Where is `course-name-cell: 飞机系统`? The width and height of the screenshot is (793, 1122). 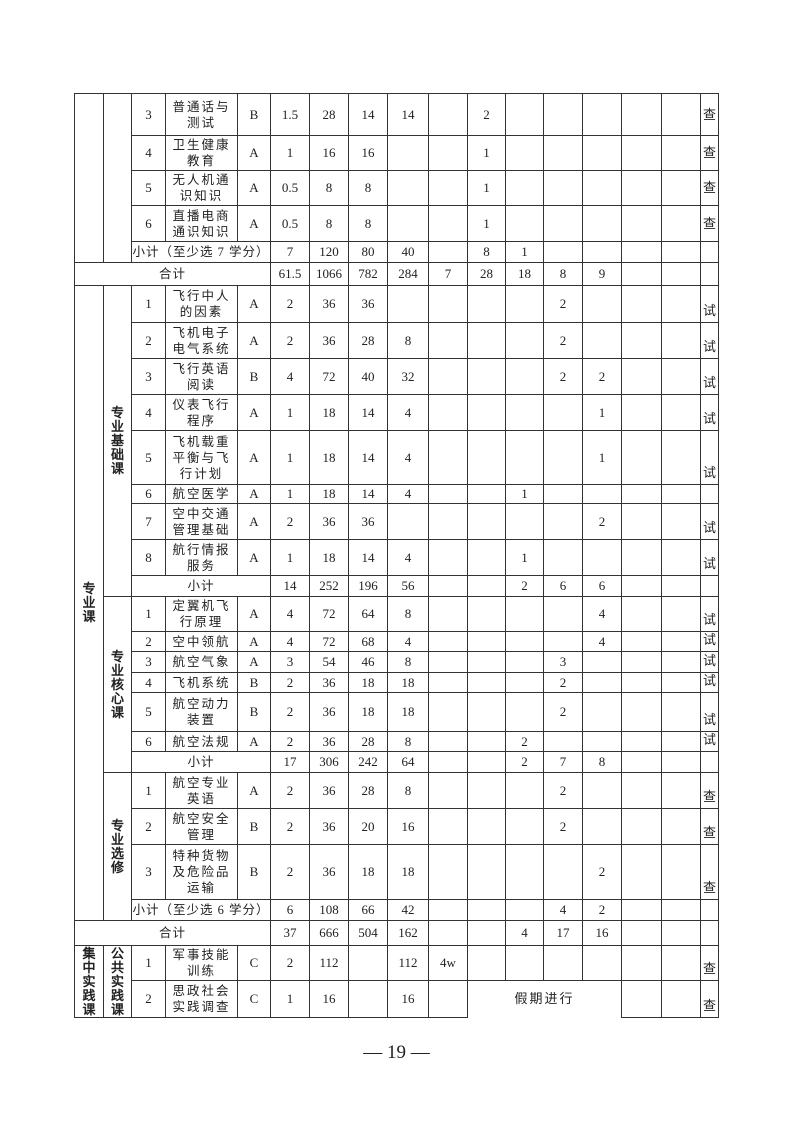
course-name-cell: 飞机系统 is located at coordinates (201, 682).